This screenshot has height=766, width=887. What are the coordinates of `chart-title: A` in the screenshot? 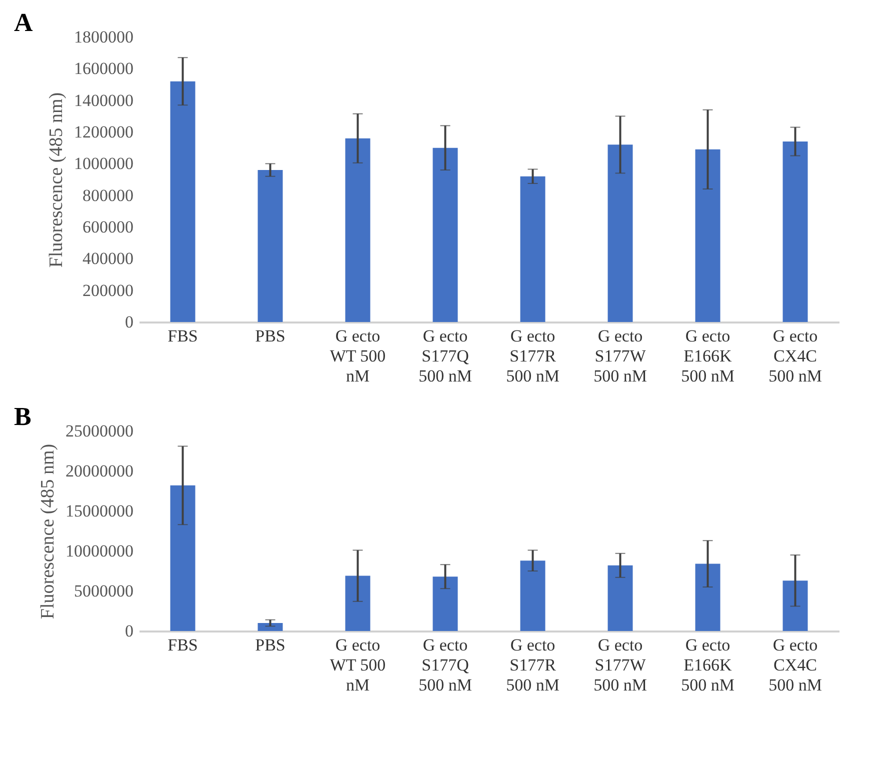 It's located at (23, 22).